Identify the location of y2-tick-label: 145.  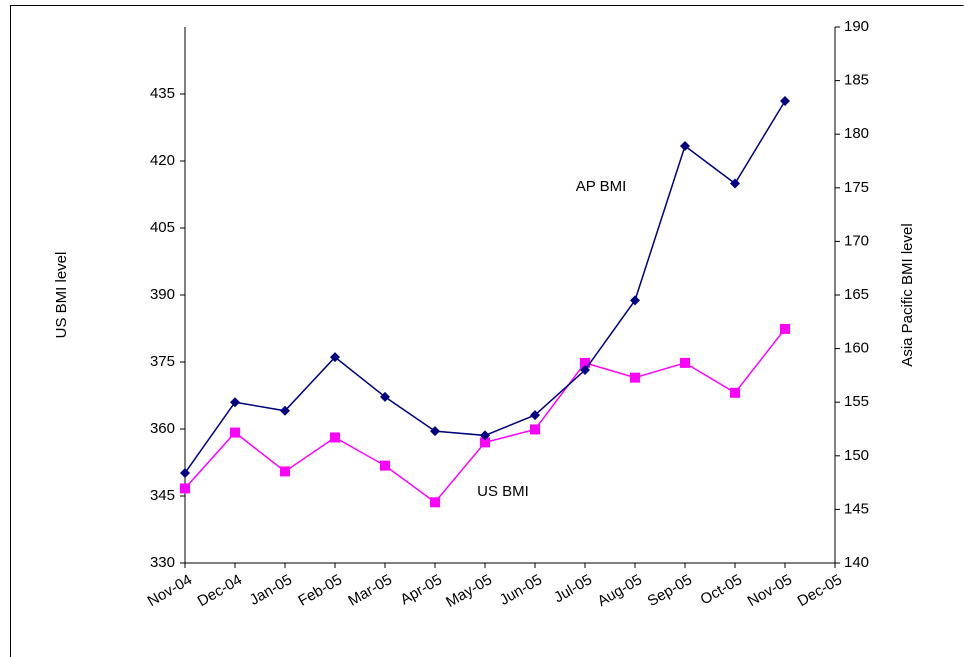
(856, 508).